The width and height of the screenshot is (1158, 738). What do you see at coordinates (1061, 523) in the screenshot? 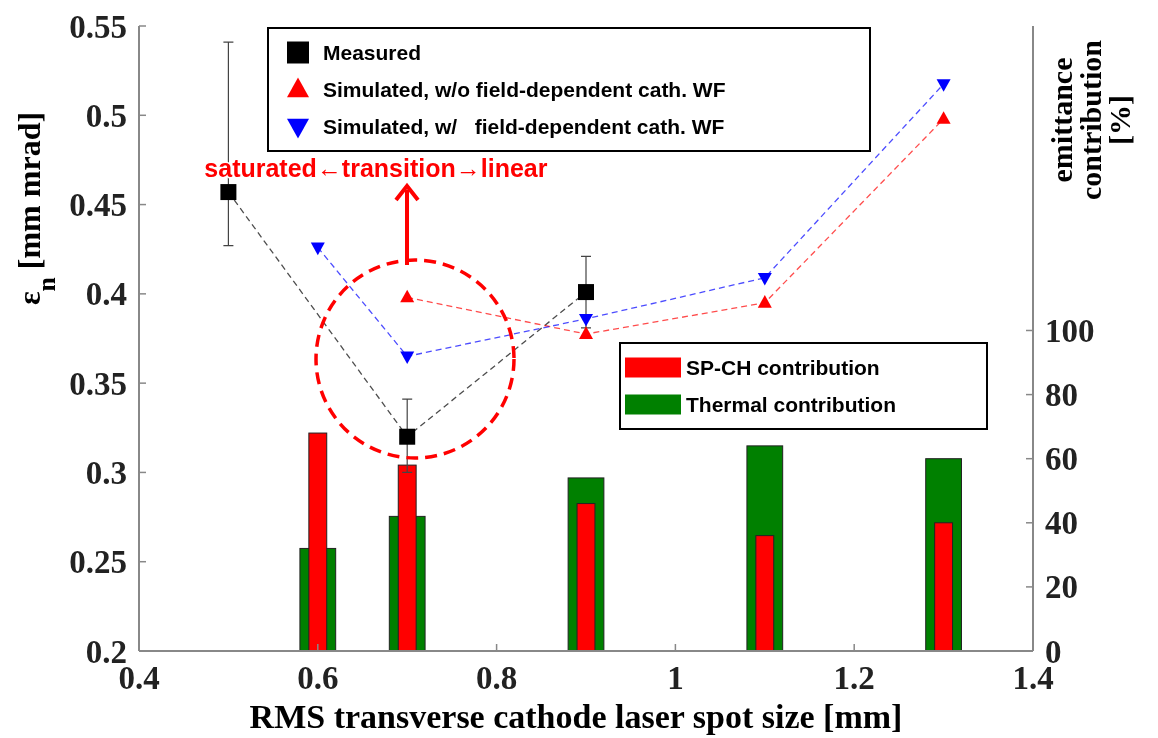
I see `y2-tick-label: 40` at bounding box center [1061, 523].